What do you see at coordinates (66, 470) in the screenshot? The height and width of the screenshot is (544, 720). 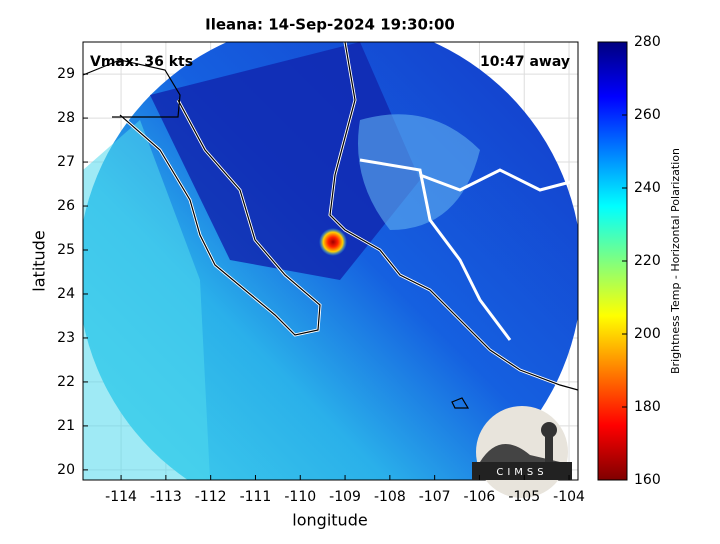 I see `y-tick-label: 20` at bounding box center [66, 470].